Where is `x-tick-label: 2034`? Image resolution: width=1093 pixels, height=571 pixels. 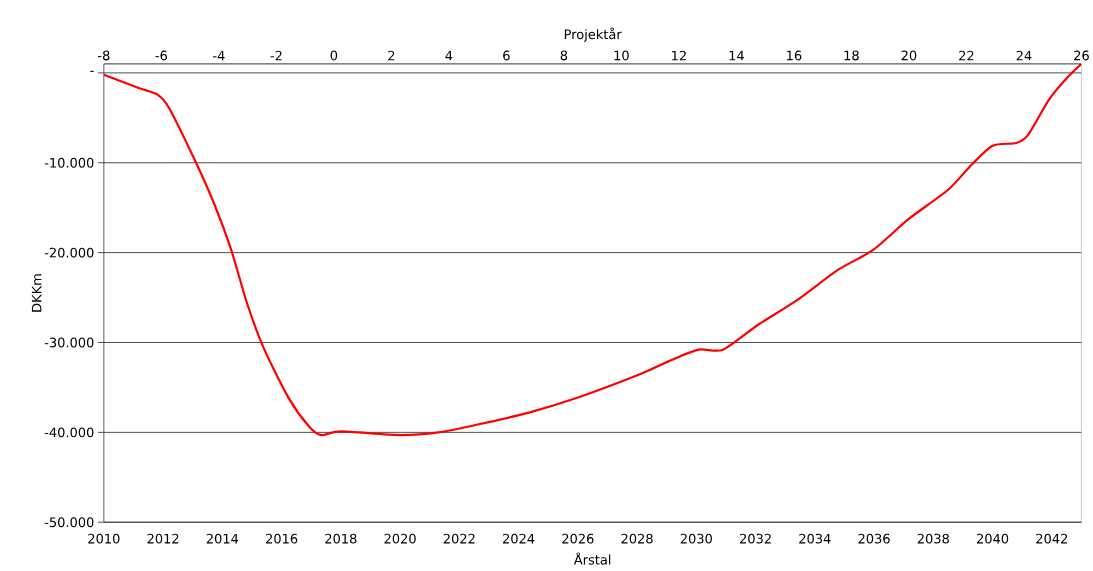 x-tick-label: 2034 is located at coordinates (815, 538).